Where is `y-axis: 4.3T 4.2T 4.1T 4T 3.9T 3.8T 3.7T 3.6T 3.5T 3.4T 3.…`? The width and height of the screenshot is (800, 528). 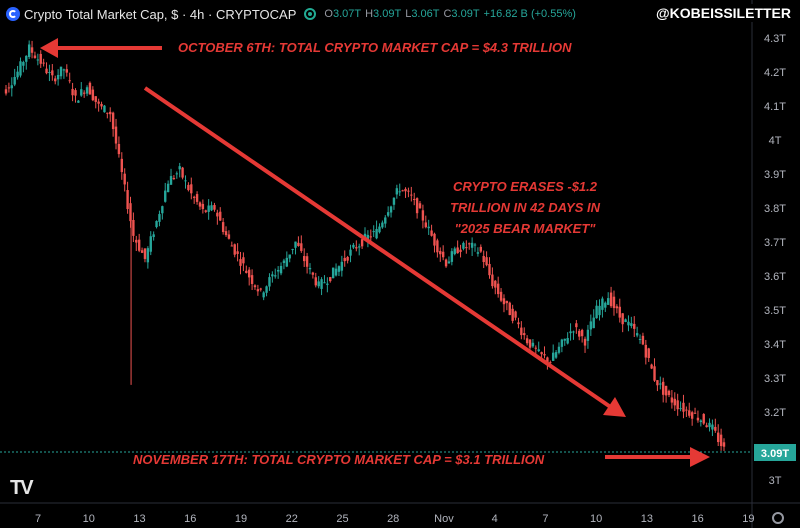
y-axis: 4.3T 4.2T 4.1T 4T 3.9T 3.8T 3.7T 3.6T 3.5T 3.4T 3.… is located at coordinates (768, 264).